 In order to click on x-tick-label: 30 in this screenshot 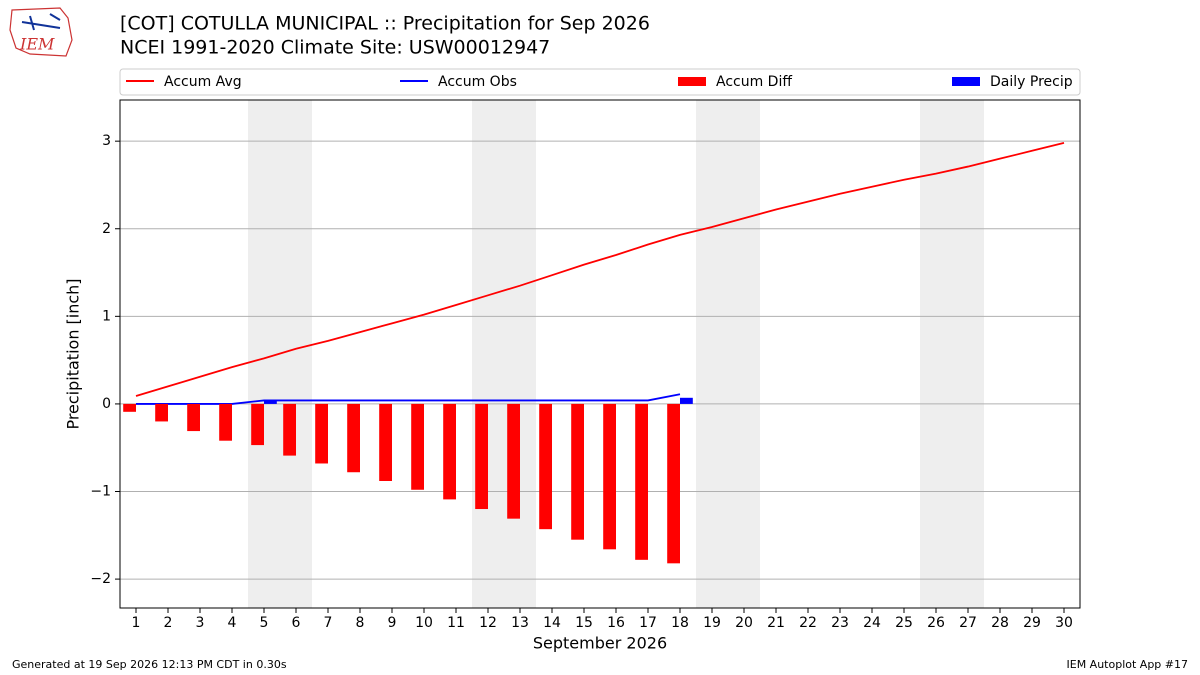, I will do `click(1064, 623)`.